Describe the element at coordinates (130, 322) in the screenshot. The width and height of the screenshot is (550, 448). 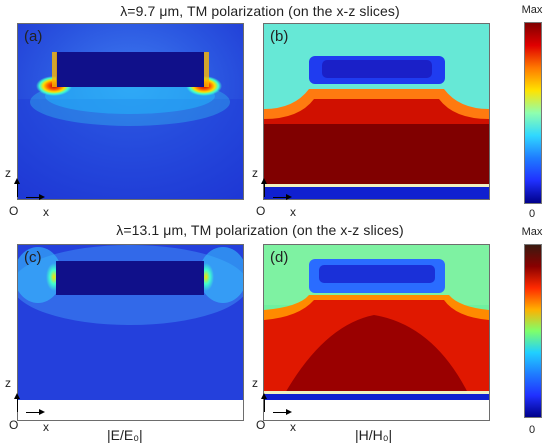
I see `e-field-map-c` at that location.